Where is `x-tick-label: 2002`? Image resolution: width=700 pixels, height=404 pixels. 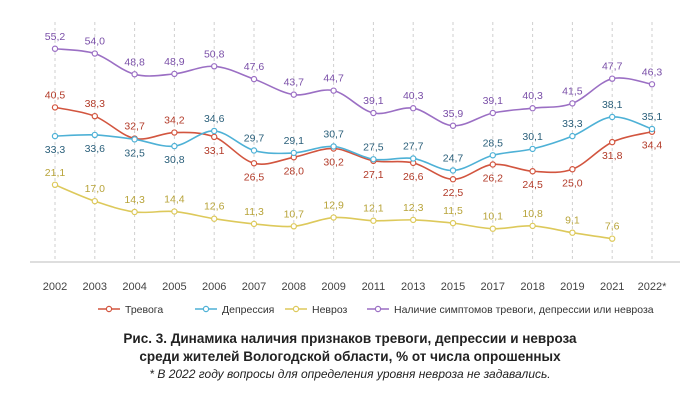
x-tick-label: 2002 is located at coordinates (55, 287).